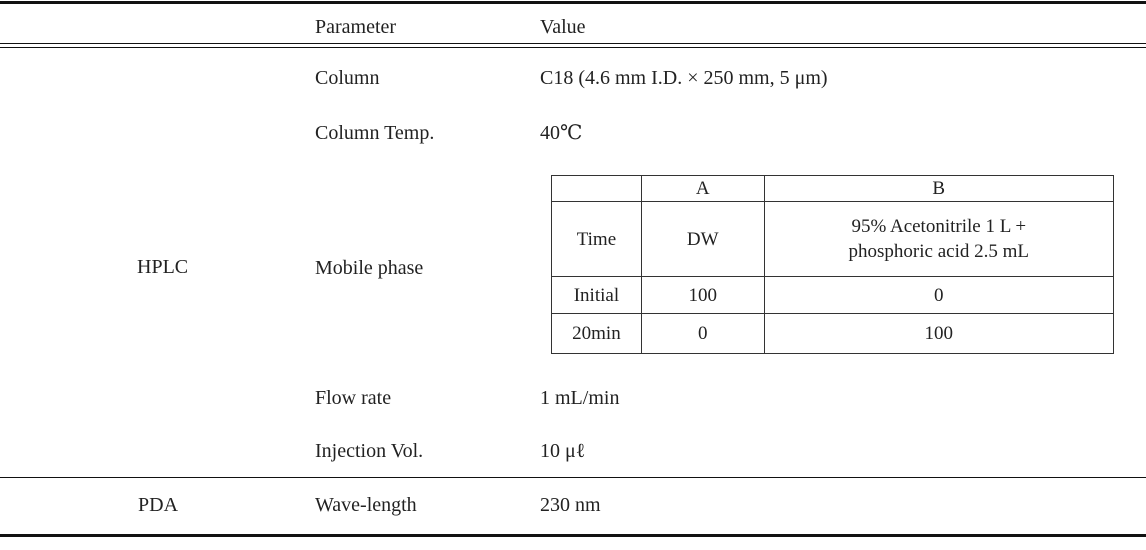 The width and height of the screenshot is (1146, 550). I want to click on value: C18 (4.6 mm I.D. × 250 mm, 5 μm), so click(684, 78).